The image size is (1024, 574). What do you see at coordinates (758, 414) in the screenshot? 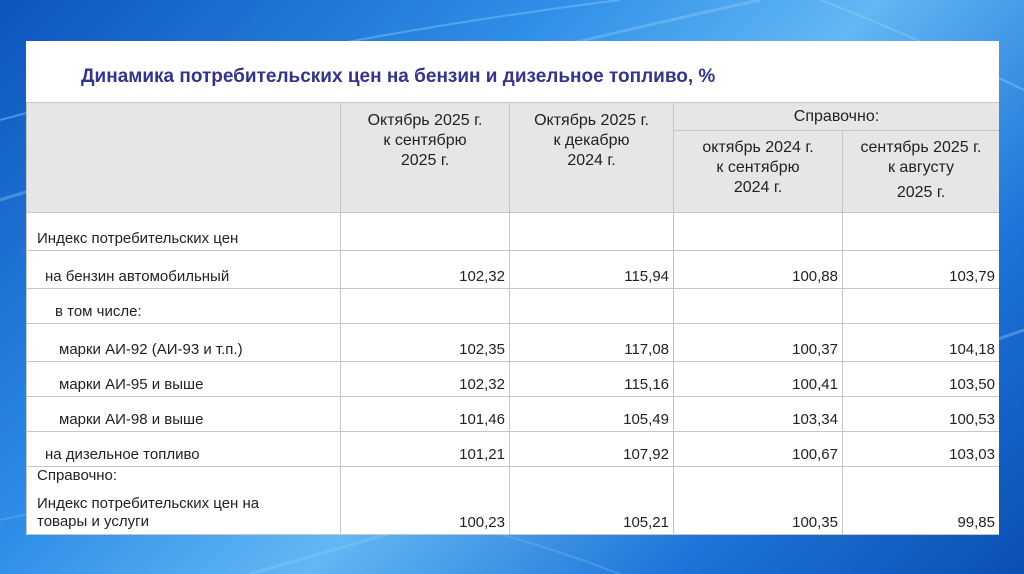
I see `cell-value: 103,34` at bounding box center [758, 414].